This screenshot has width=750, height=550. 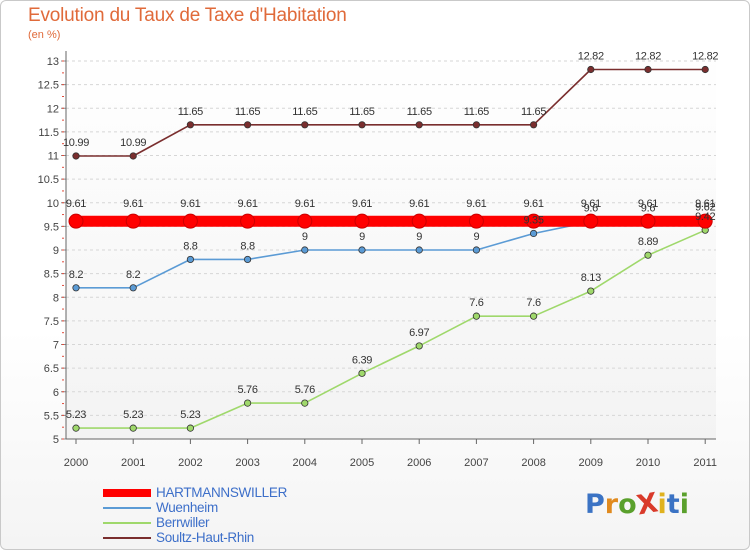 I want to click on y-tick-label: 5, so click(x=56, y=440).